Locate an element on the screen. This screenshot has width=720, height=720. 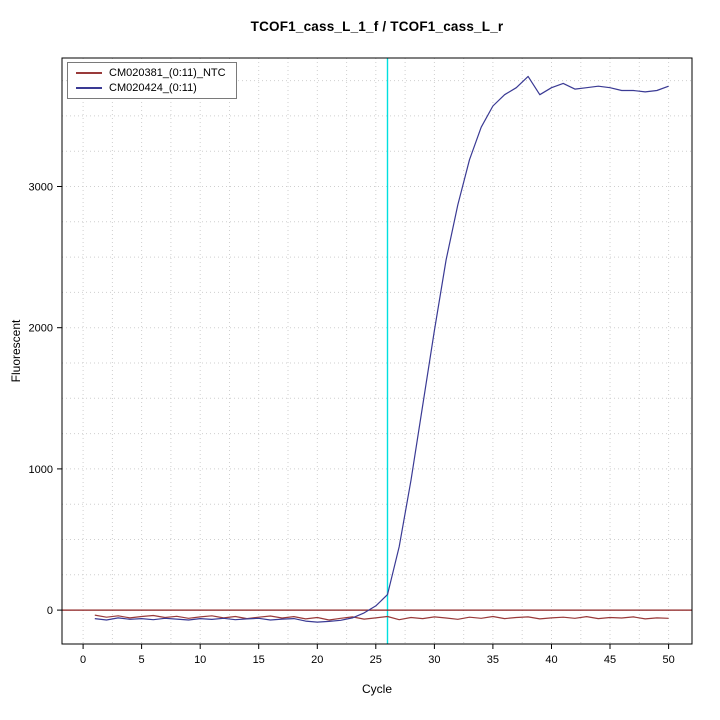
x-tick-label: 50 is located at coordinates (668, 660).